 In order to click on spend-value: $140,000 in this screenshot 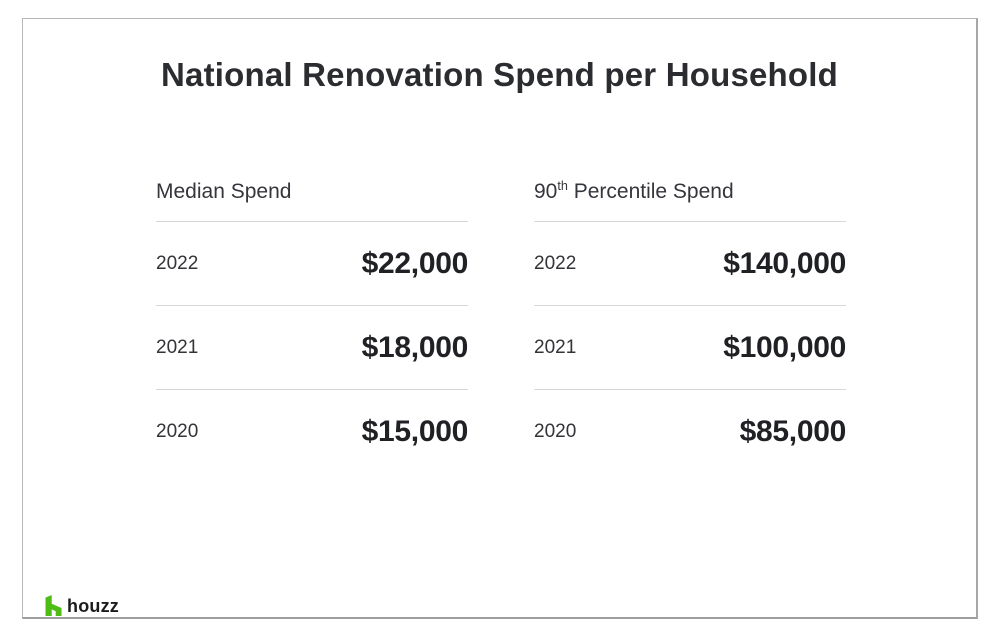, I will do `click(784, 263)`.